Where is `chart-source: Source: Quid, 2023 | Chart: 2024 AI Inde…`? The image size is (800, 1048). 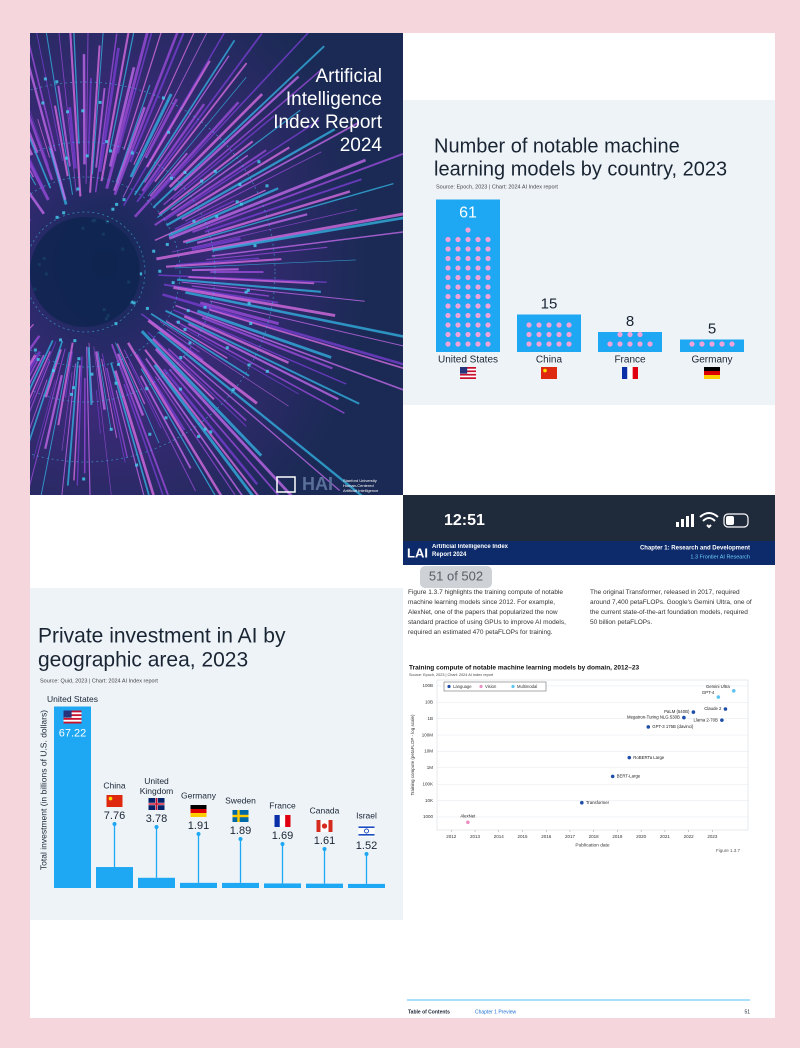 chart-source: Source: Quid, 2023 | Chart: 2024 AI Inde… is located at coordinates (99, 681).